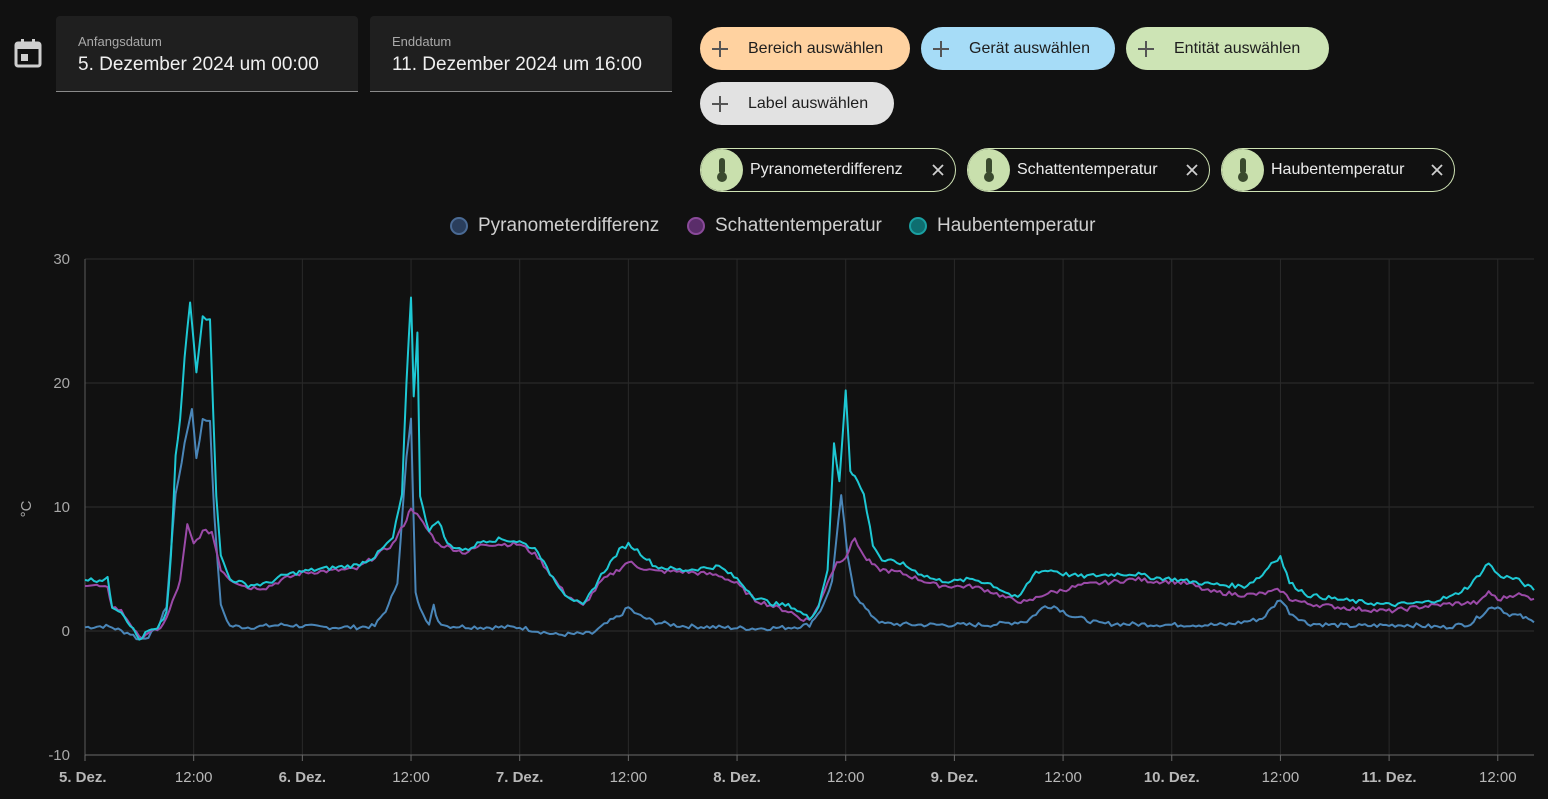 Image resolution: width=1548 pixels, height=799 pixels. Describe the element at coordinates (303, 777) in the screenshot. I see `x-tick-label: 6. Dez.` at that location.